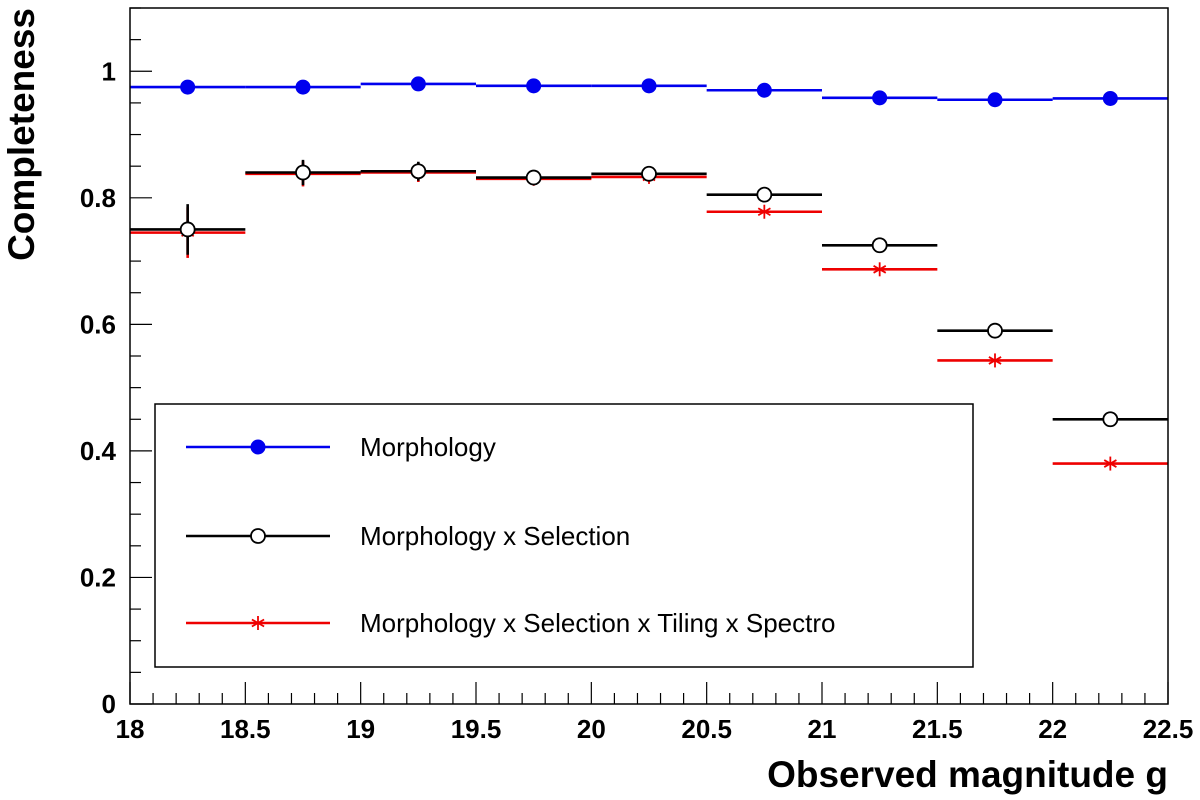 The height and width of the screenshot is (800, 1200). Describe the element at coordinates (109, 704) in the screenshot. I see `y-tick-label: 0` at that location.